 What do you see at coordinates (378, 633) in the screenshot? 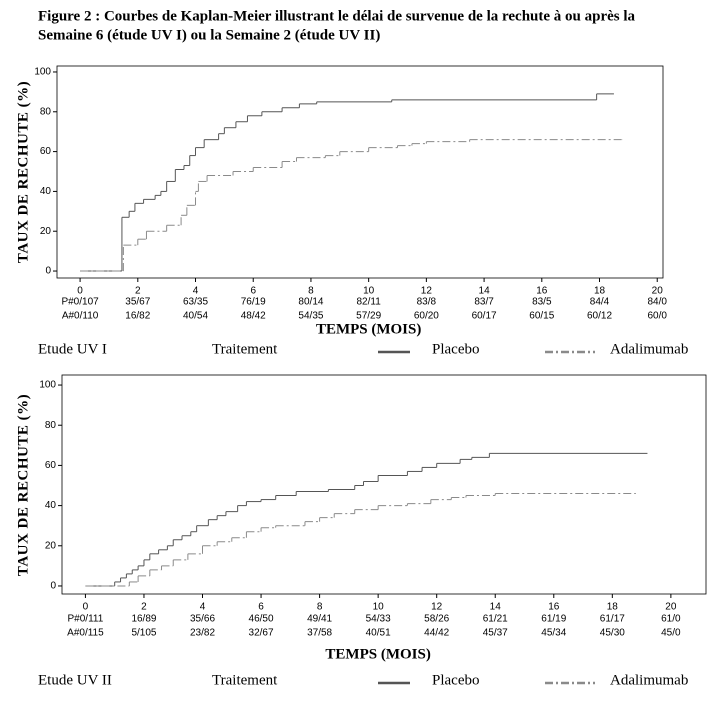
I see `at-risk-value: 40/51` at bounding box center [378, 633].